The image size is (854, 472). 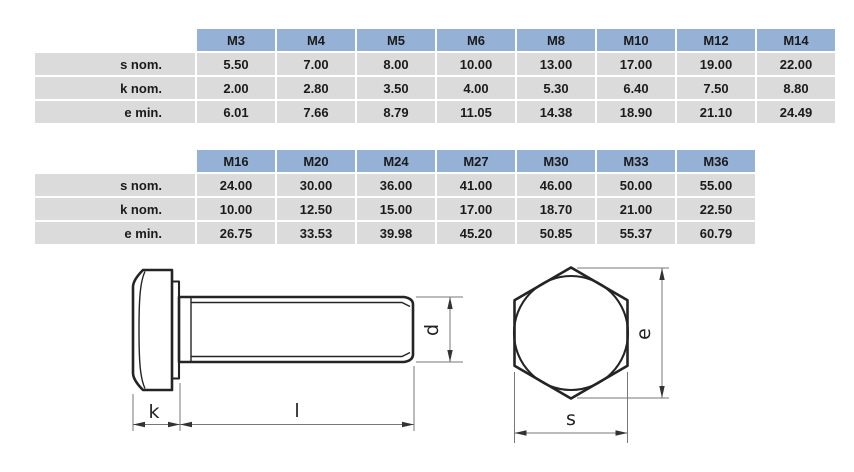 What do you see at coordinates (301, 304) in the screenshot?
I see `thread-line-top` at bounding box center [301, 304].